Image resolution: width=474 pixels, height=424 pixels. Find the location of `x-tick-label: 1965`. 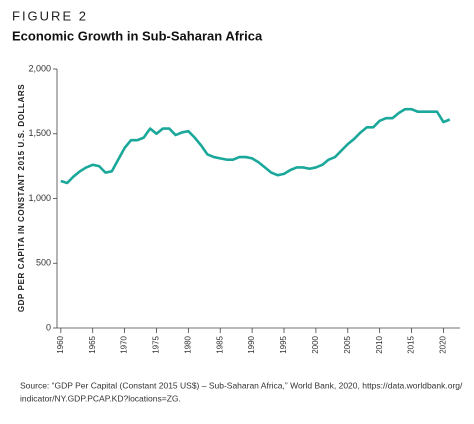

x-tick-label: 1965 is located at coordinates (92, 344).